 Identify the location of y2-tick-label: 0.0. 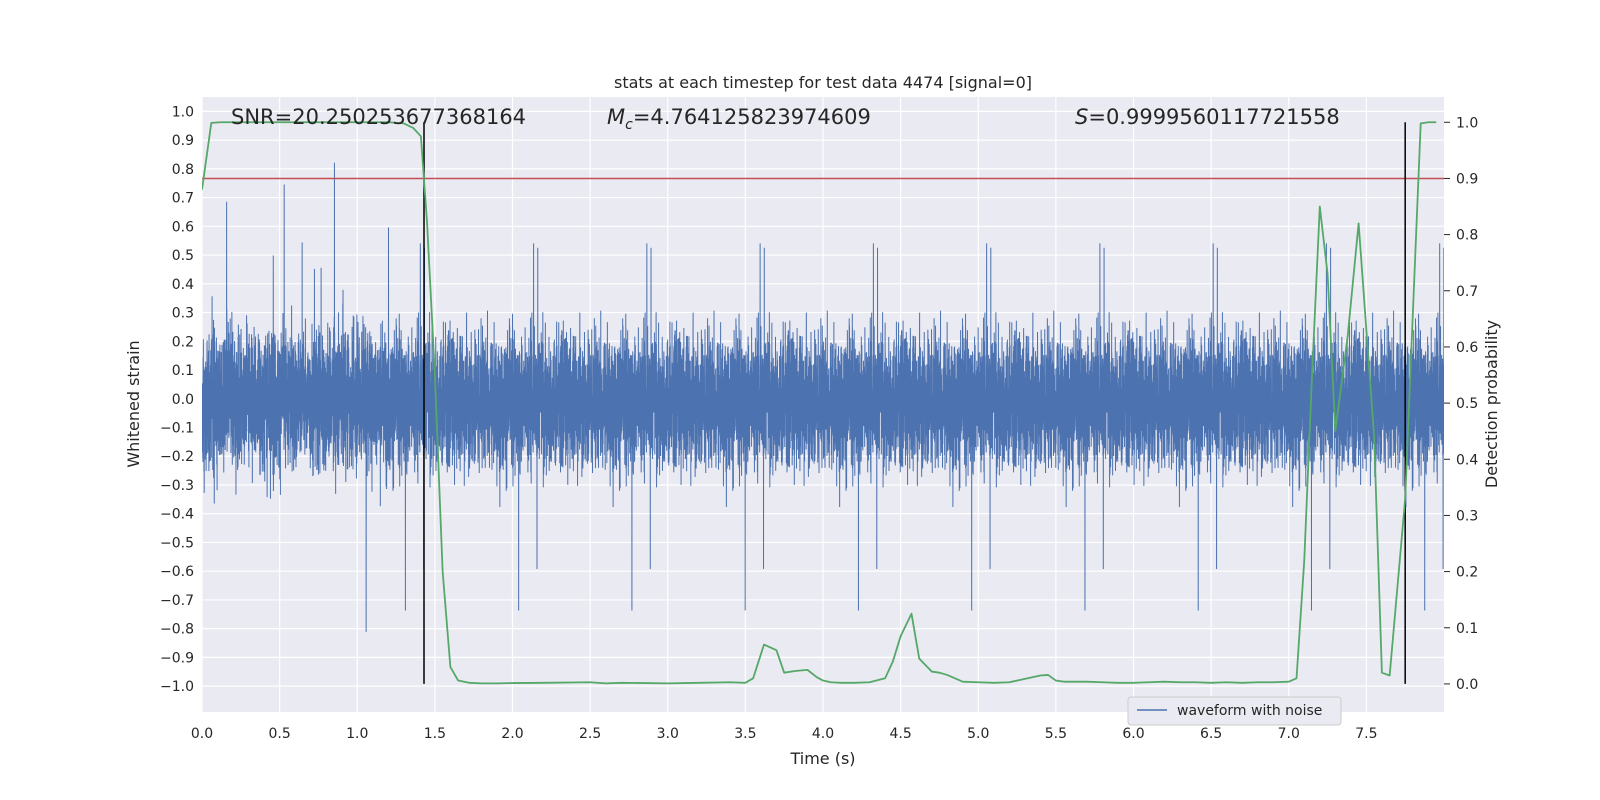
(1467, 685).